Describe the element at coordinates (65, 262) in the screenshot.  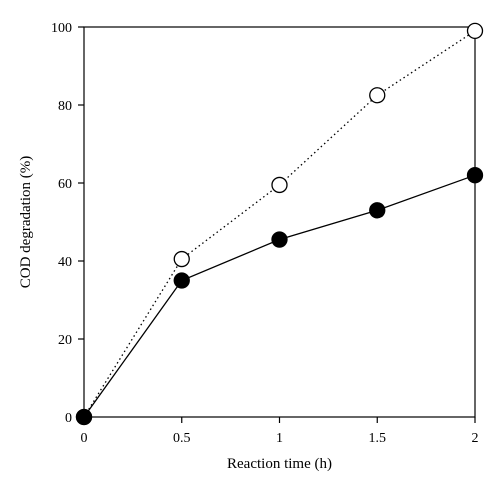
I see `y-tick-label: 40` at that location.